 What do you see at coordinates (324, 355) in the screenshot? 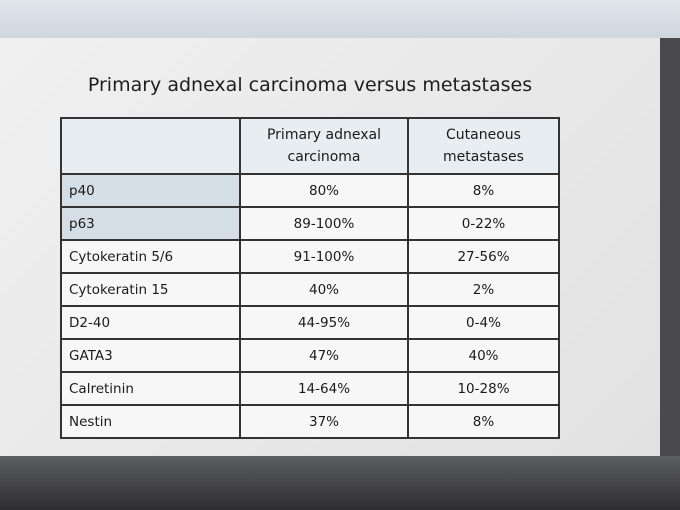
I see `table-cell: 47%` at bounding box center [324, 355].